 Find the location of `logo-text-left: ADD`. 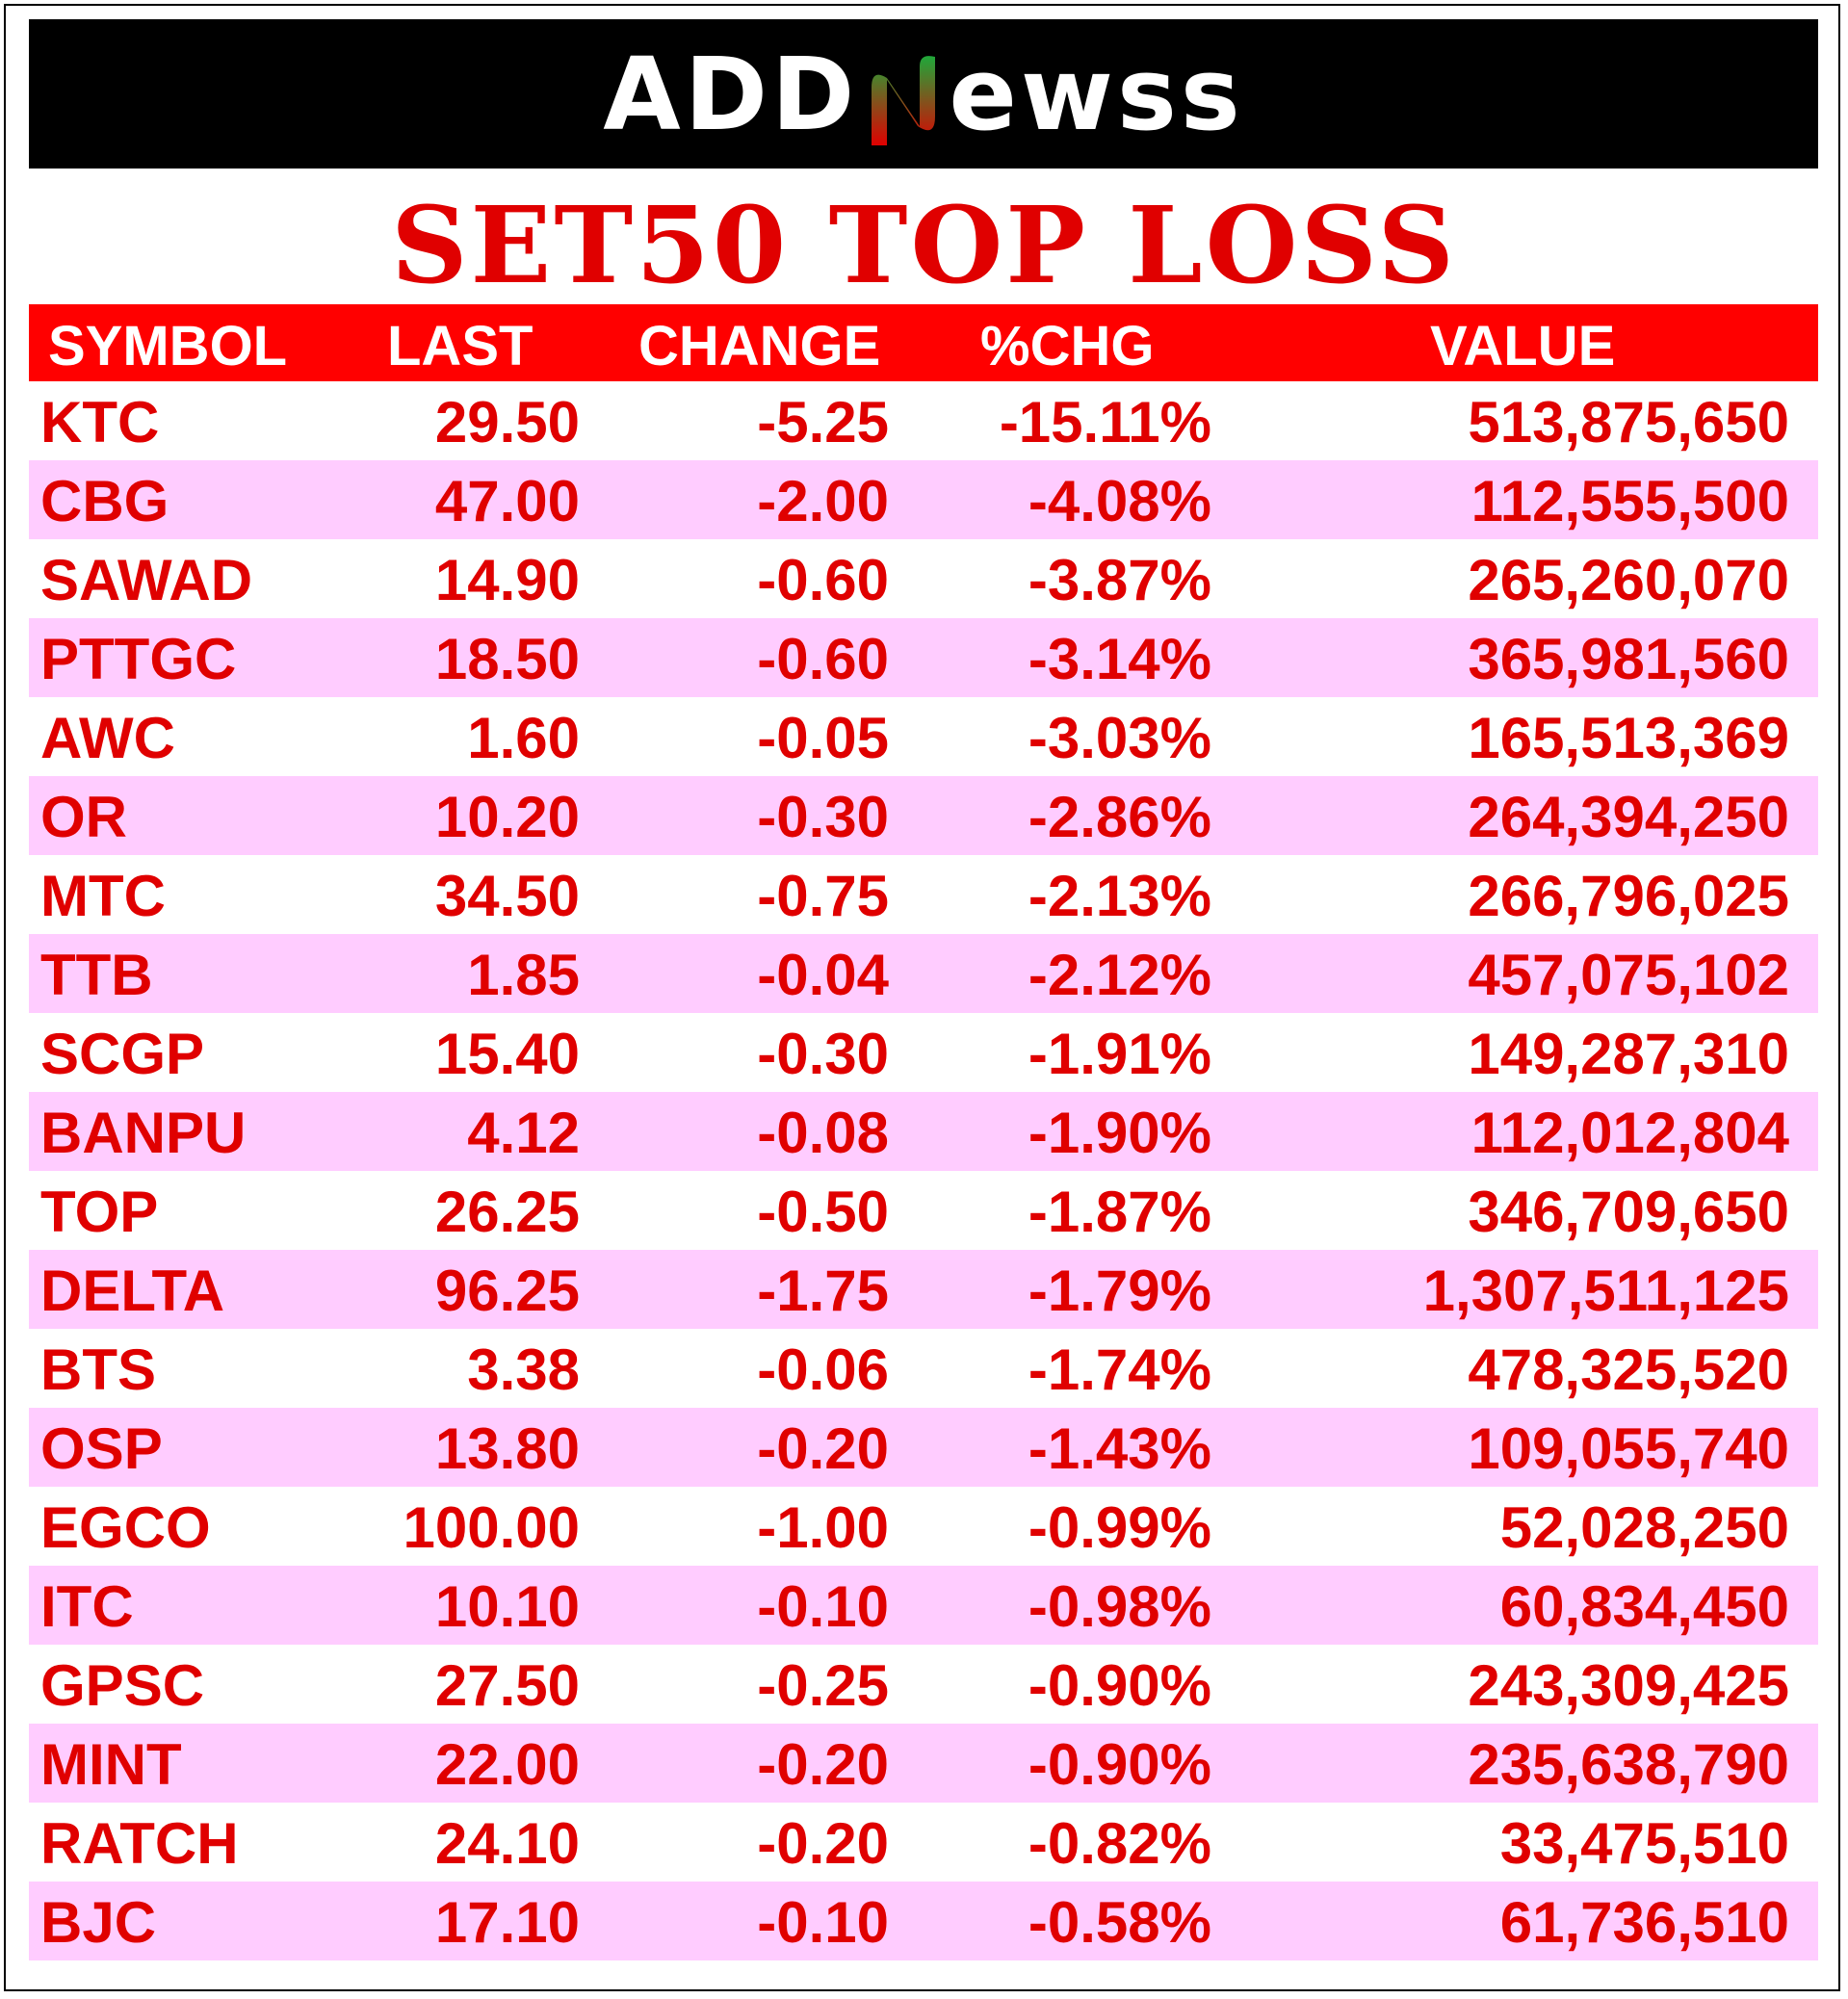

logo-text-left: ADD is located at coordinates (731, 94).